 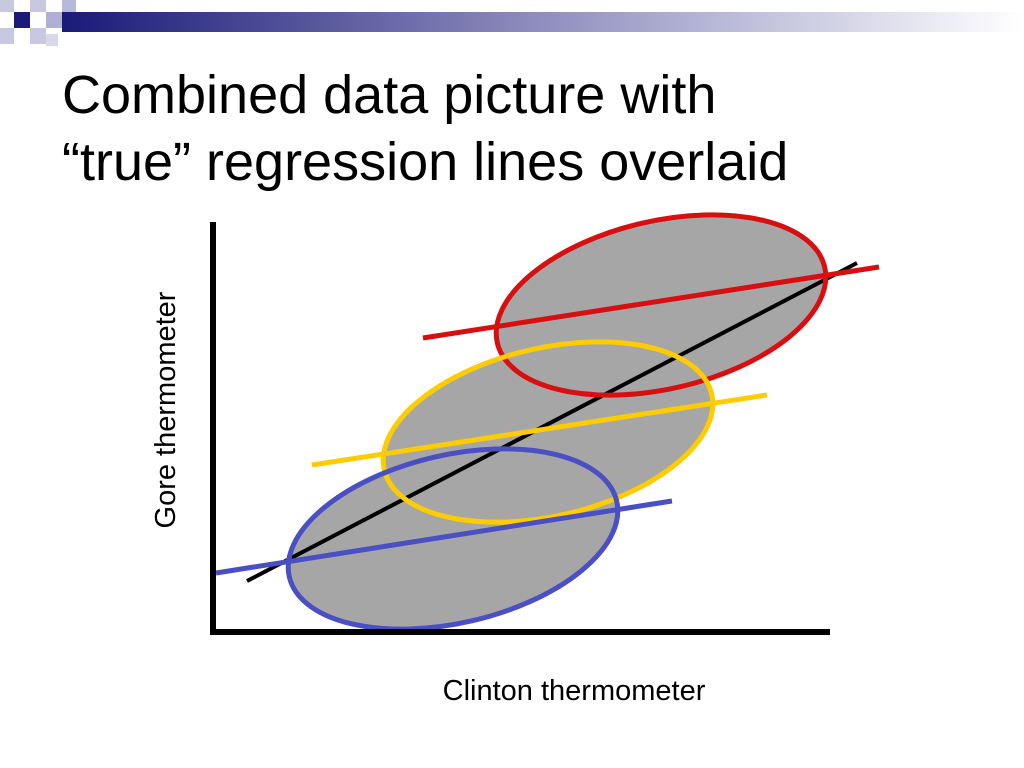 What do you see at coordinates (574, 691) in the screenshot?
I see `x-axis-label: Clinton thermometer` at bounding box center [574, 691].